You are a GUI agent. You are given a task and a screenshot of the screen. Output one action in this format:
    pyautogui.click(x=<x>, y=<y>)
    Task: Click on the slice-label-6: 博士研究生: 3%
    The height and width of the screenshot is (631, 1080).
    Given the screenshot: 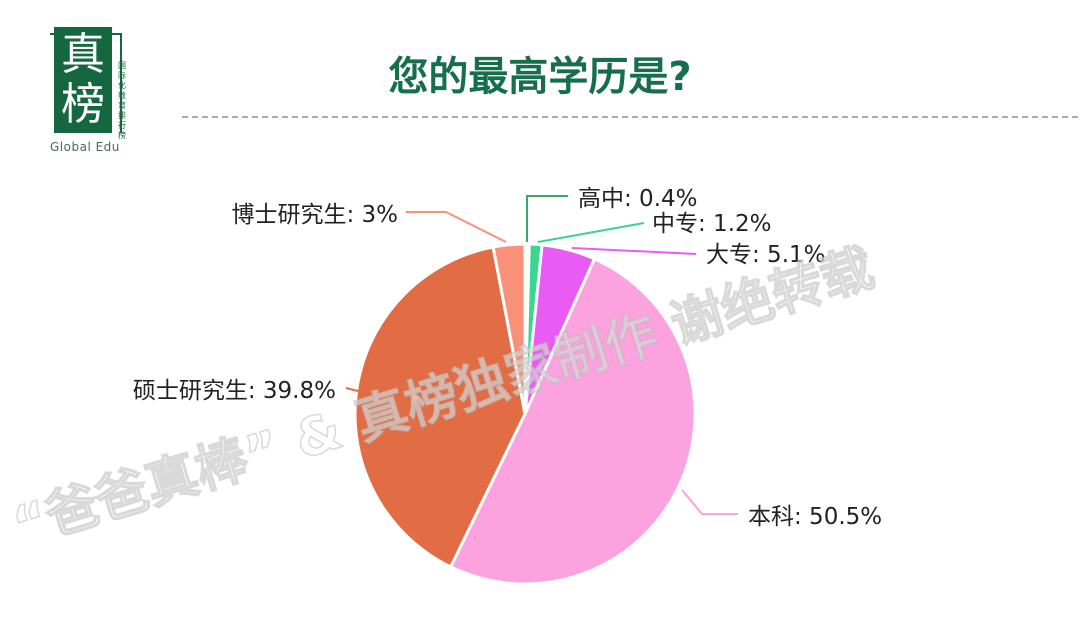 What is the action you would take?
    pyautogui.click(x=314, y=215)
    